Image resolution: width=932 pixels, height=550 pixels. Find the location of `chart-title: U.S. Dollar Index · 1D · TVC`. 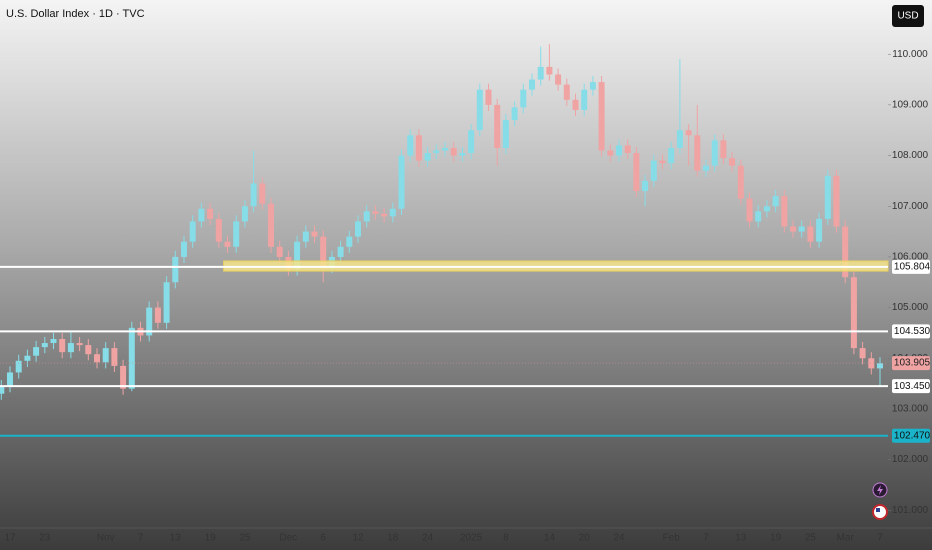

chart-title: U.S. Dollar Index · 1D · TVC is located at coordinates (75, 14).